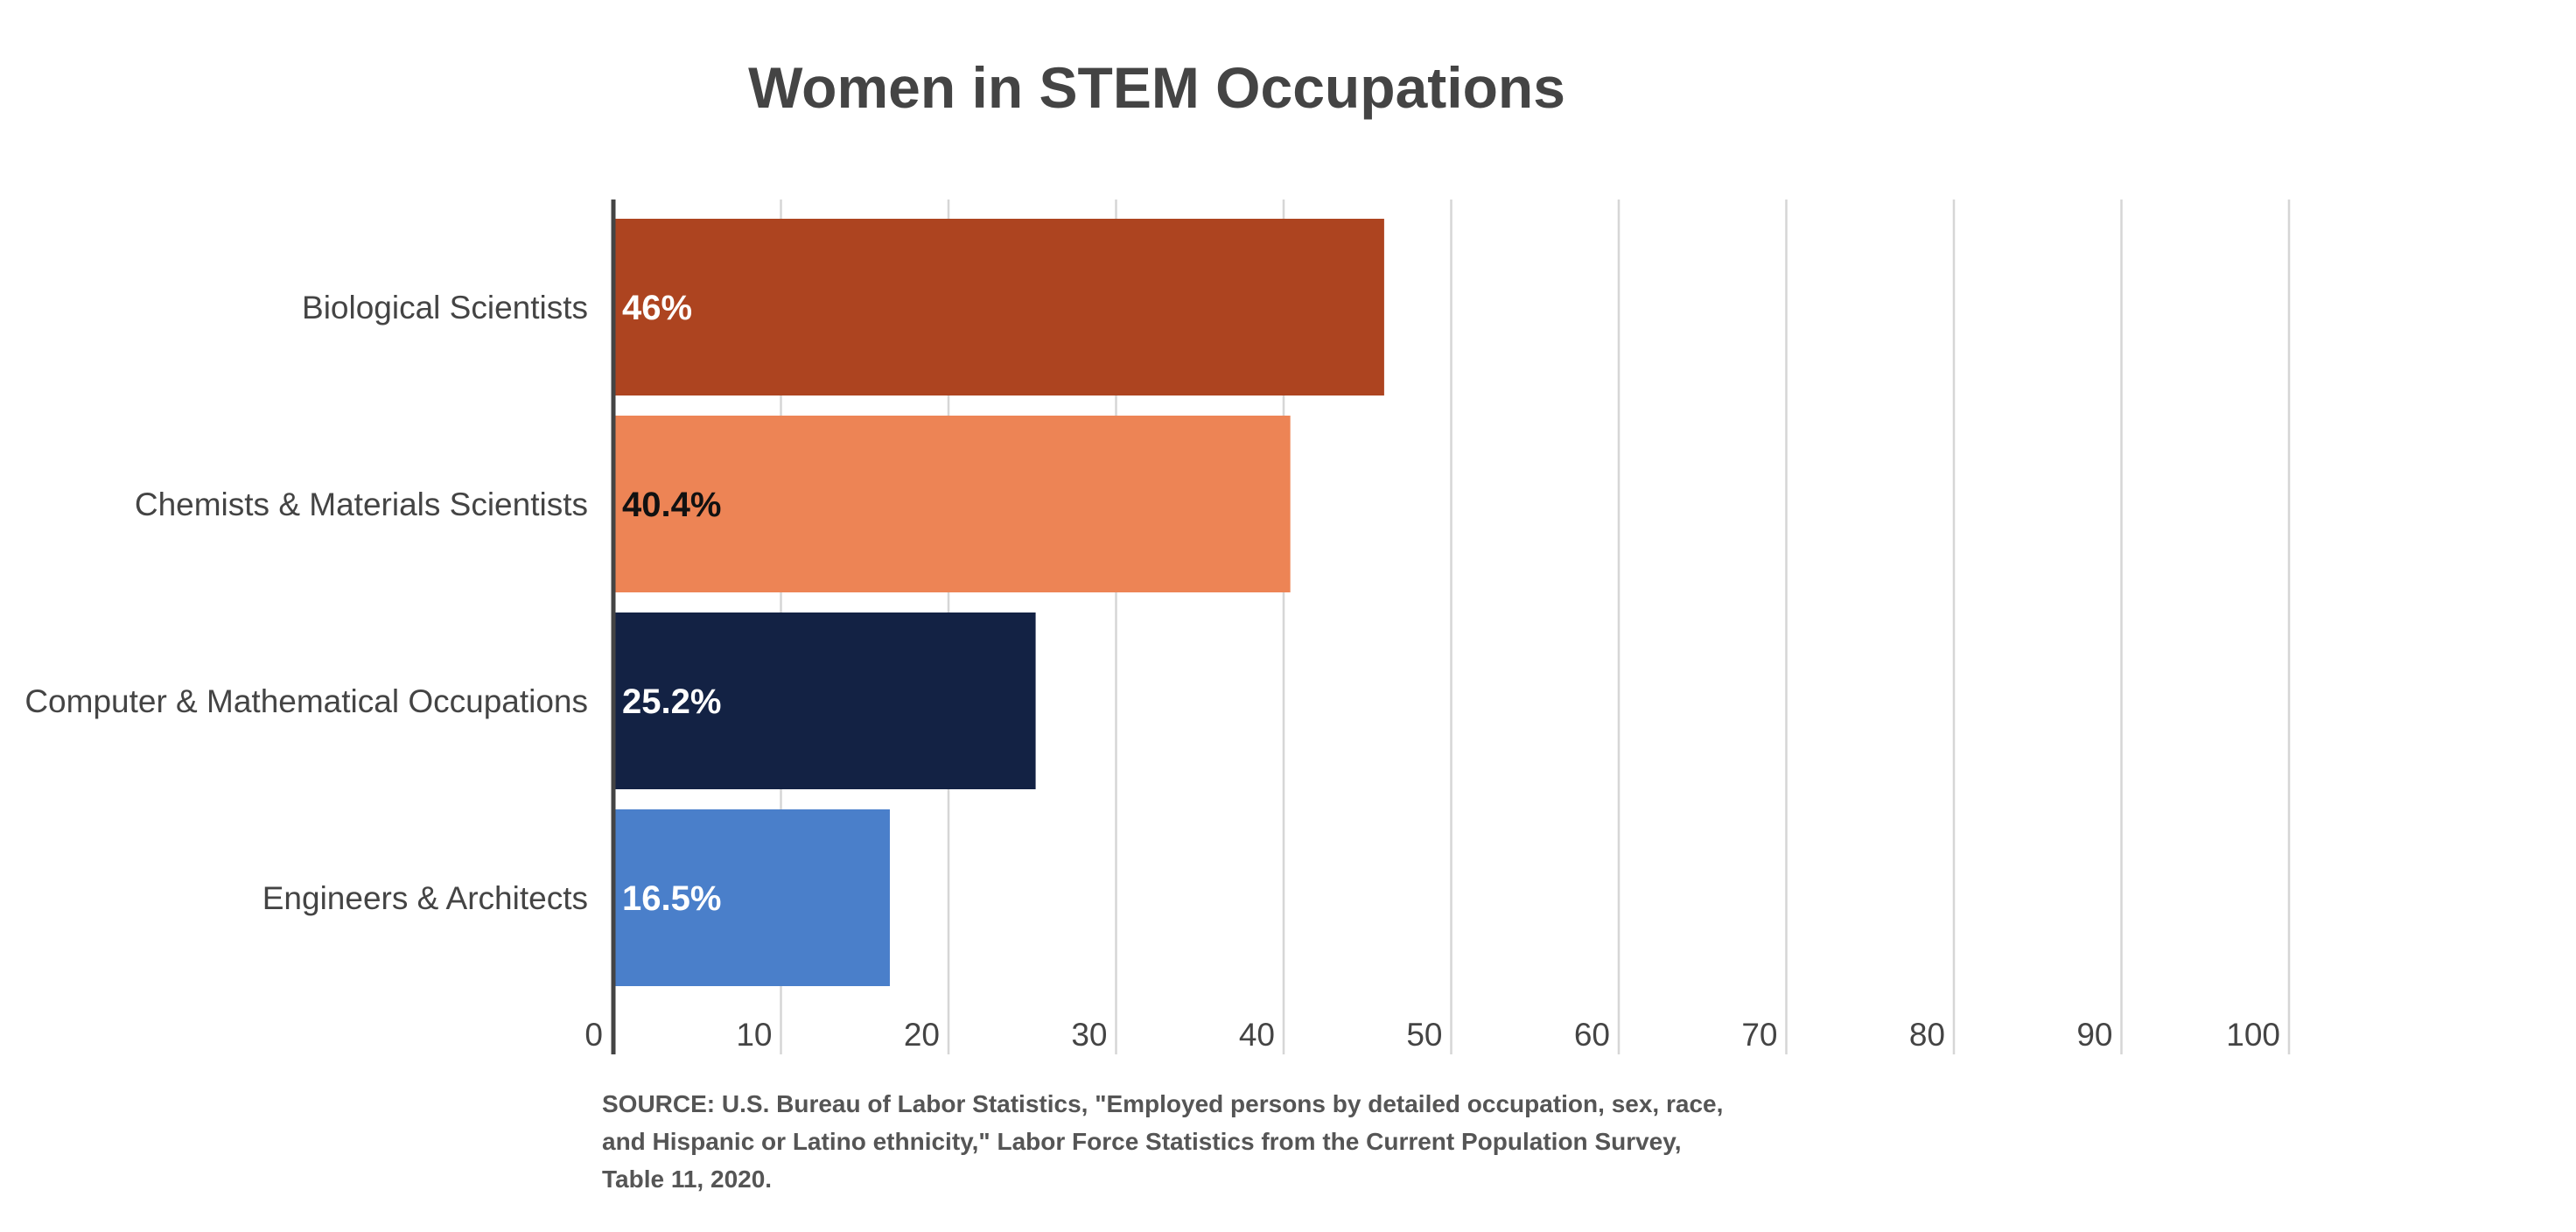  I want to click on data-label: 46%, so click(657, 308).